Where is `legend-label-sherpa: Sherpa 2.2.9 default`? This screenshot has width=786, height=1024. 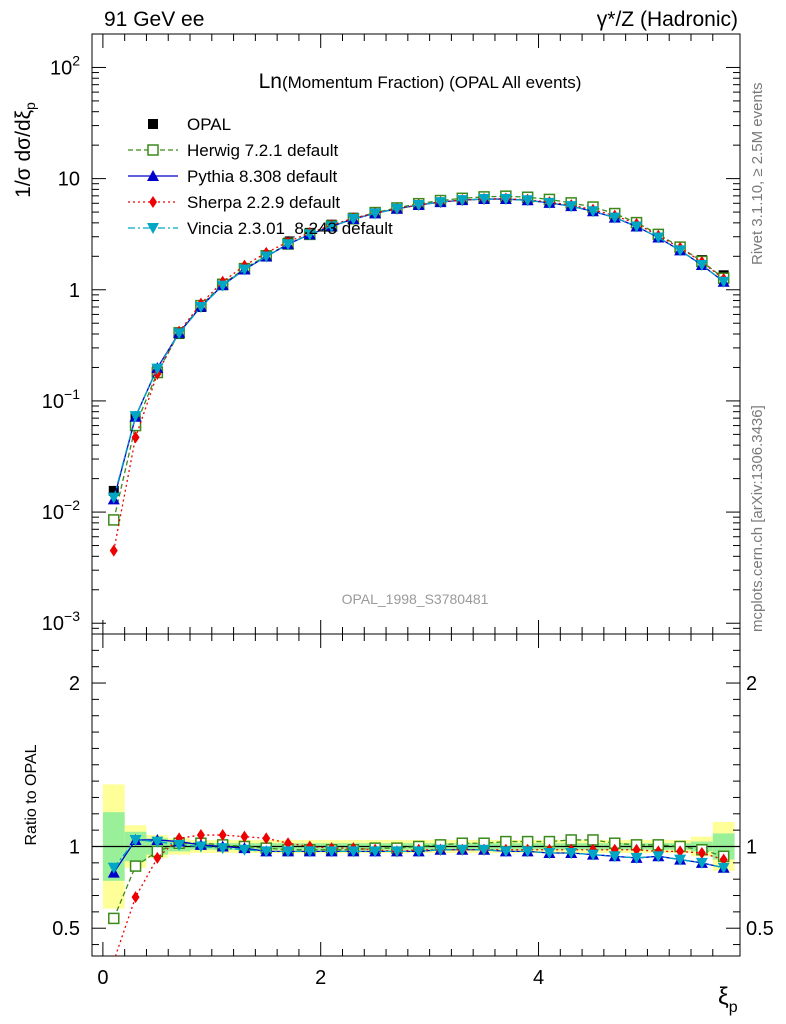
legend-label-sherpa: Sherpa 2.2.9 default is located at coordinates (263, 202).